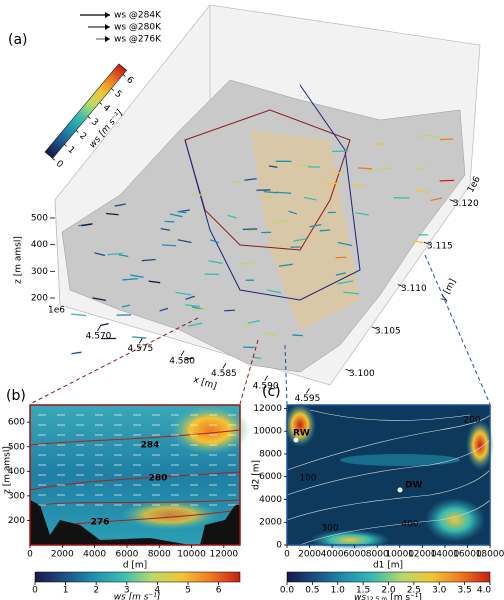 The height and width of the screenshot is (600, 504). I want to click on colorbar-scale, so click(85, 111).